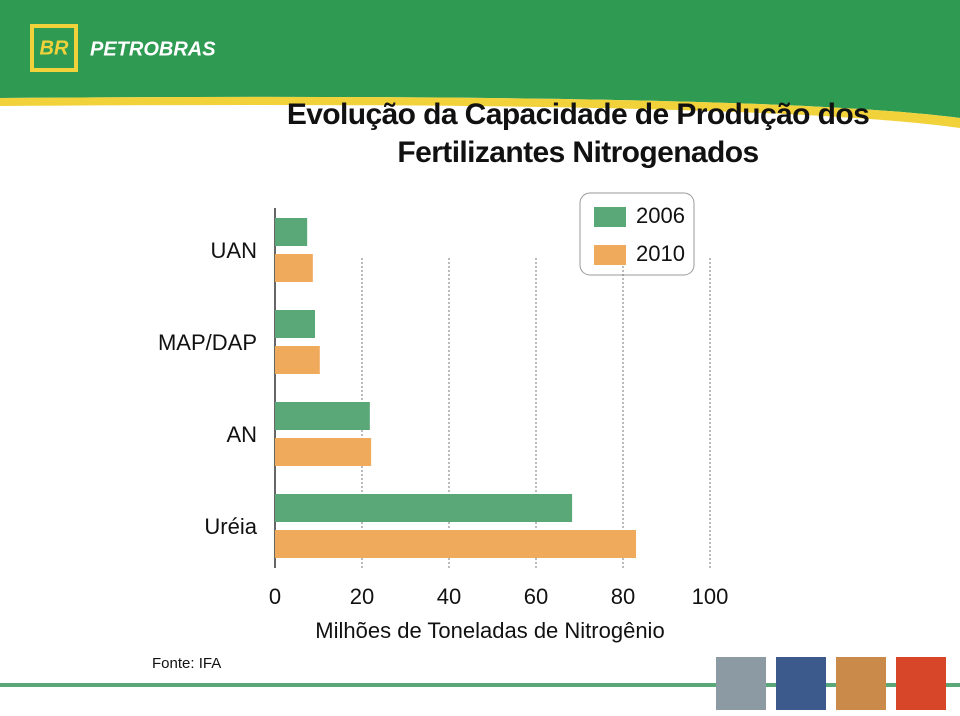 This screenshot has width=960, height=716. Describe the element at coordinates (362, 596) in the screenshot. I see `x-tick-label: 20` at that location.